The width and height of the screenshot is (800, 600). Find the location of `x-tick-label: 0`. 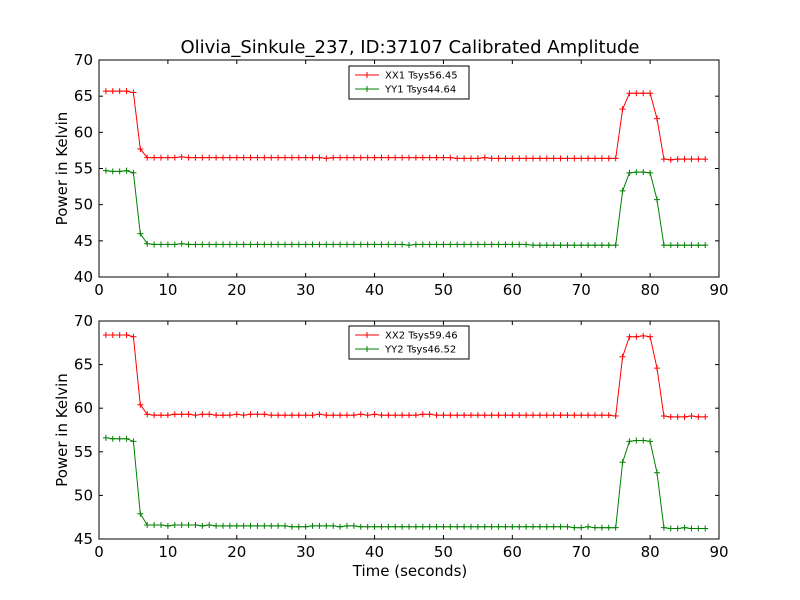

x-tick-label: 0 is located at coordinates (99, 552).